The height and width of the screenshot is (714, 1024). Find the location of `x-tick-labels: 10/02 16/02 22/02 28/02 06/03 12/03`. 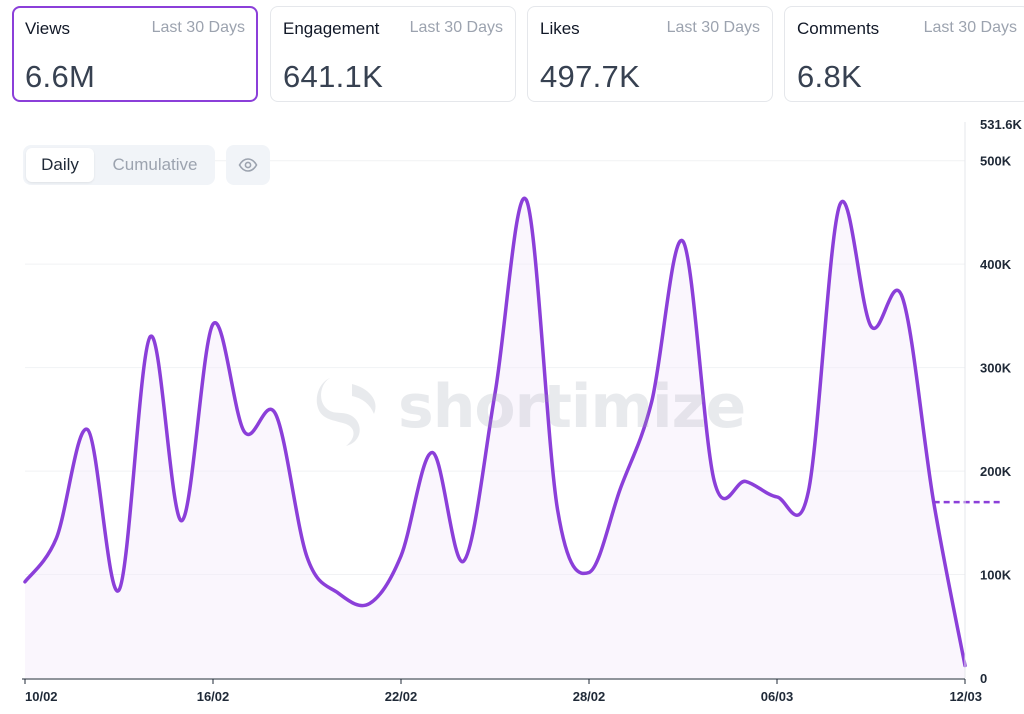

x-tick-labels: 10/02 16/02 22/02 28/02 06/03 12/03 is located at coordinates (503, 691).